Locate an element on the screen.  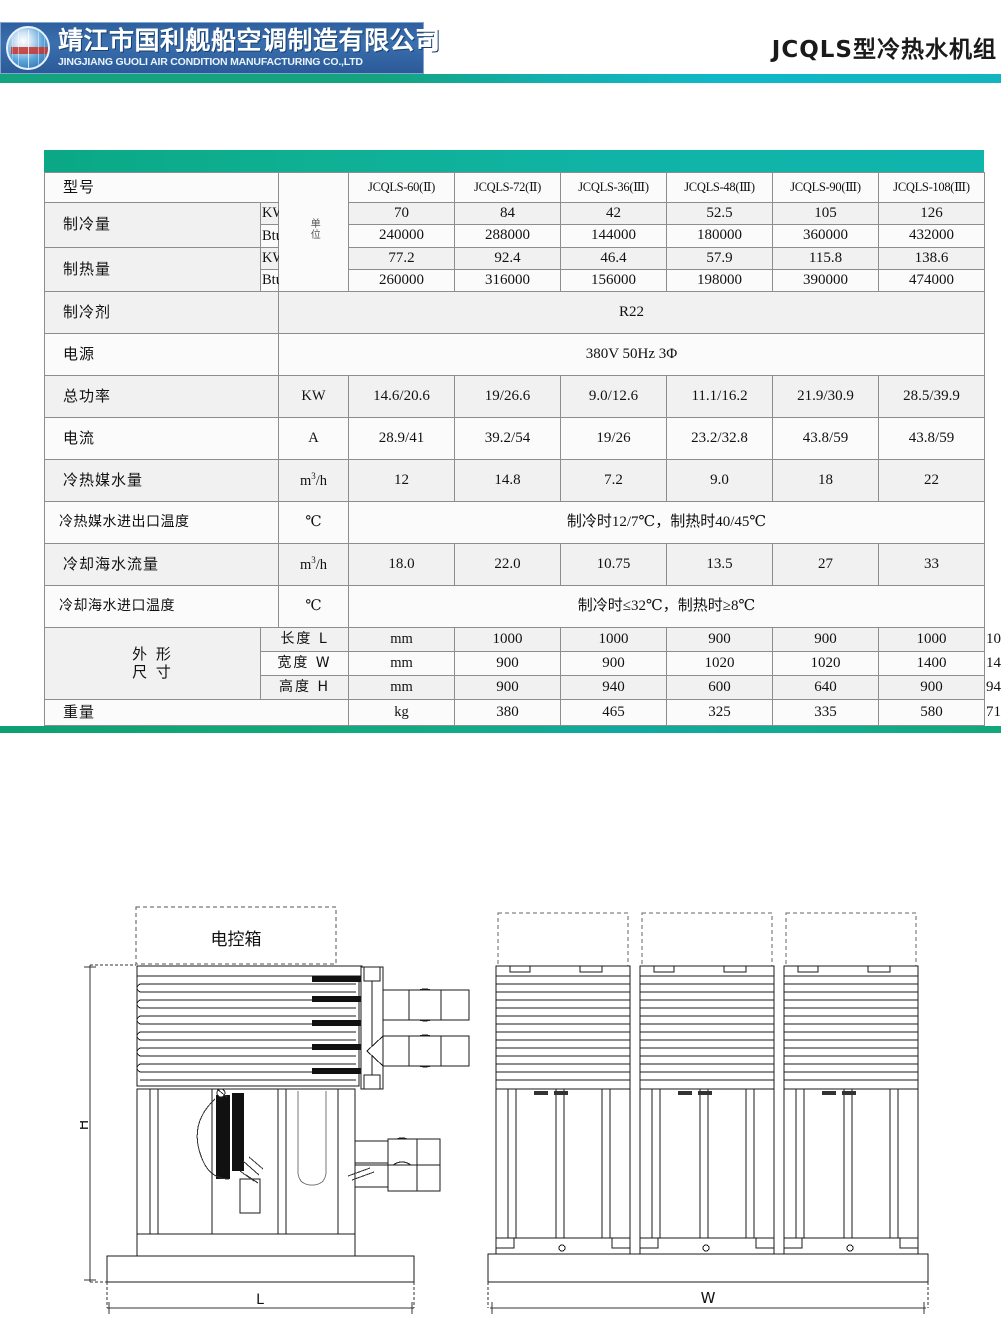
outline-label-line1: 外 形 is located at coordinates (152, 654).